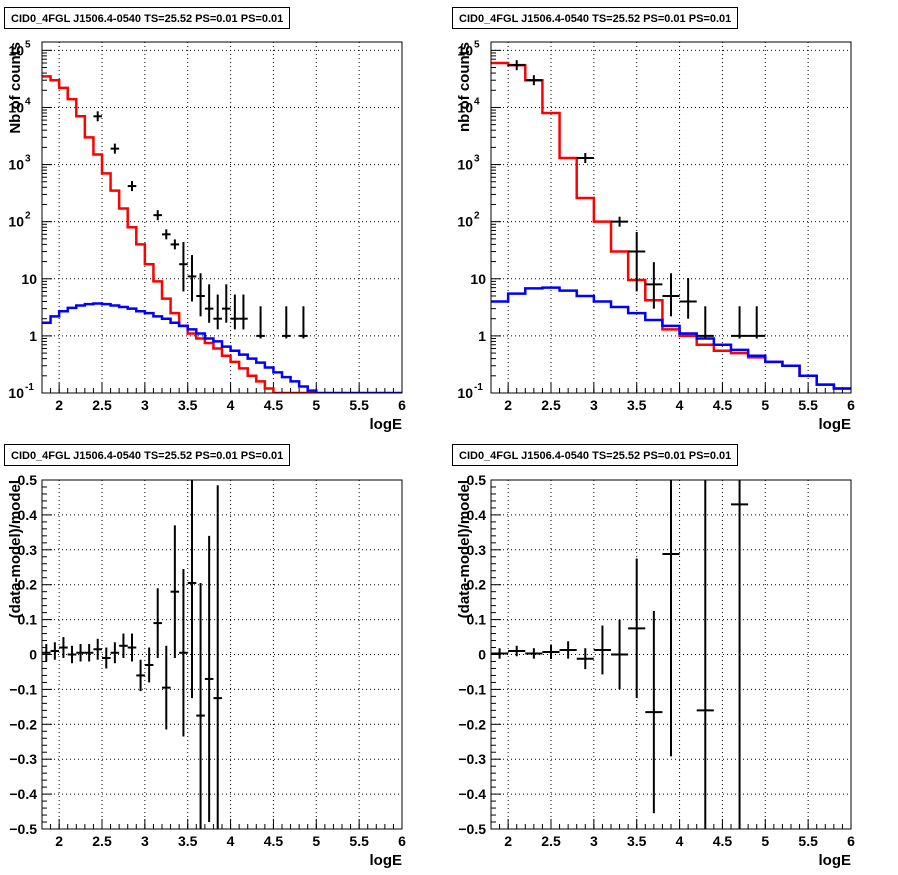 This screenshot has width=898, height=875. I want to click on y-tick-exponent: 2, so click(477, 216).